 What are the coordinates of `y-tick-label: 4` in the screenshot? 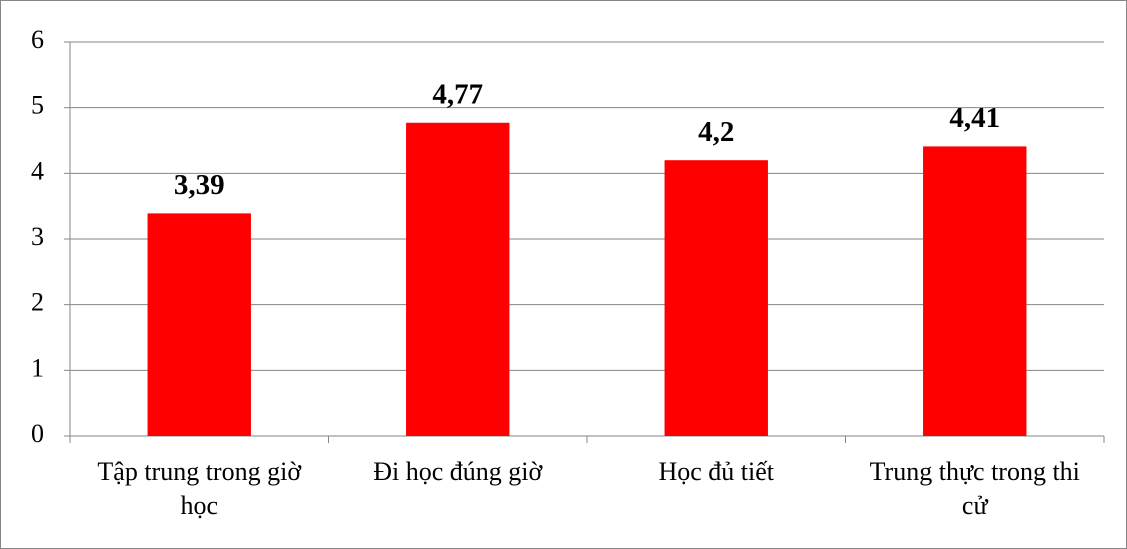 It's located at (37, 170).